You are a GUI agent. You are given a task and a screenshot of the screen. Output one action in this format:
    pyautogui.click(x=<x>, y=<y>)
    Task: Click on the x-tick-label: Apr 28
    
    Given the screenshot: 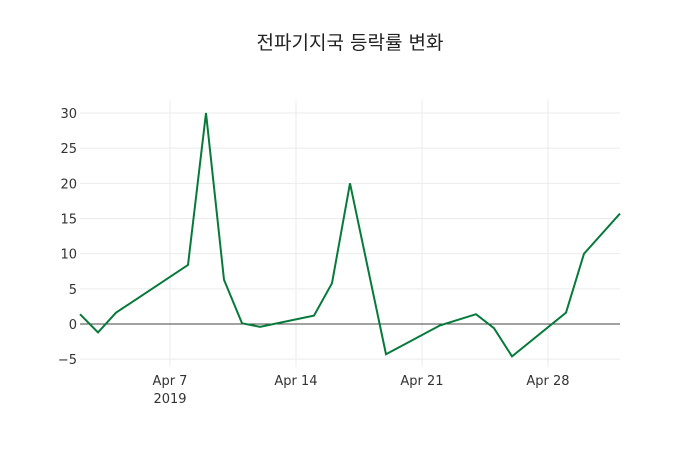 What is the action you would take?
    pyautogui.click(x=547, y=381)
    